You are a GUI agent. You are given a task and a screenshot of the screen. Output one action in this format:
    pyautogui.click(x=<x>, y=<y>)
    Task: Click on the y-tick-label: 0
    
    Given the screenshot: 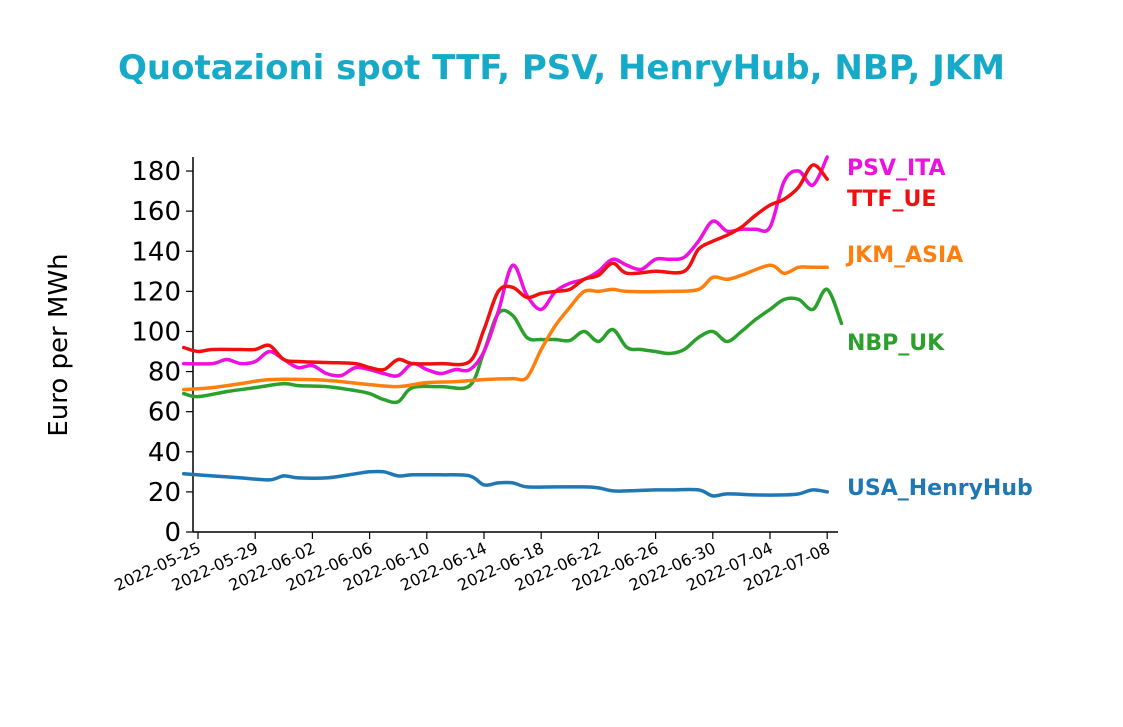 What is the action you would take?
    pyautogui.click(x=172, y=533)
    